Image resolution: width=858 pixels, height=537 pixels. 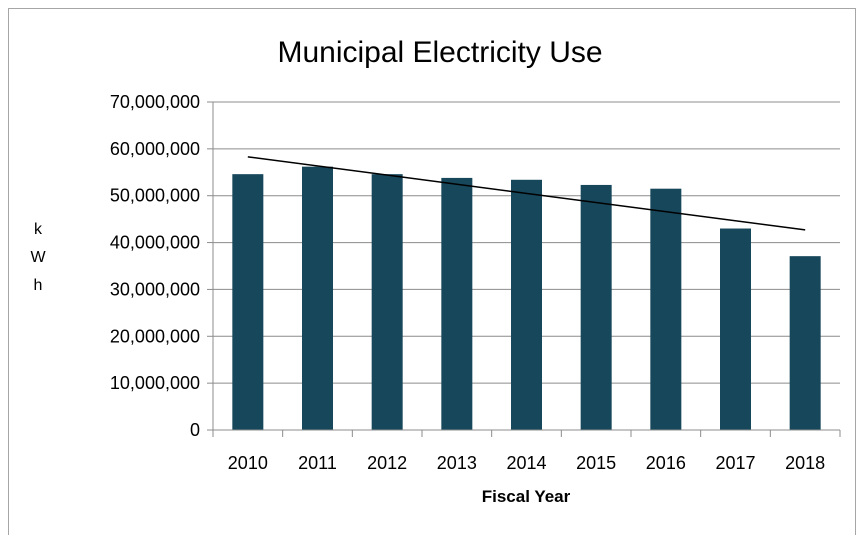 I want to click on y-axis-label-char: h, so click(x=38, y=285).